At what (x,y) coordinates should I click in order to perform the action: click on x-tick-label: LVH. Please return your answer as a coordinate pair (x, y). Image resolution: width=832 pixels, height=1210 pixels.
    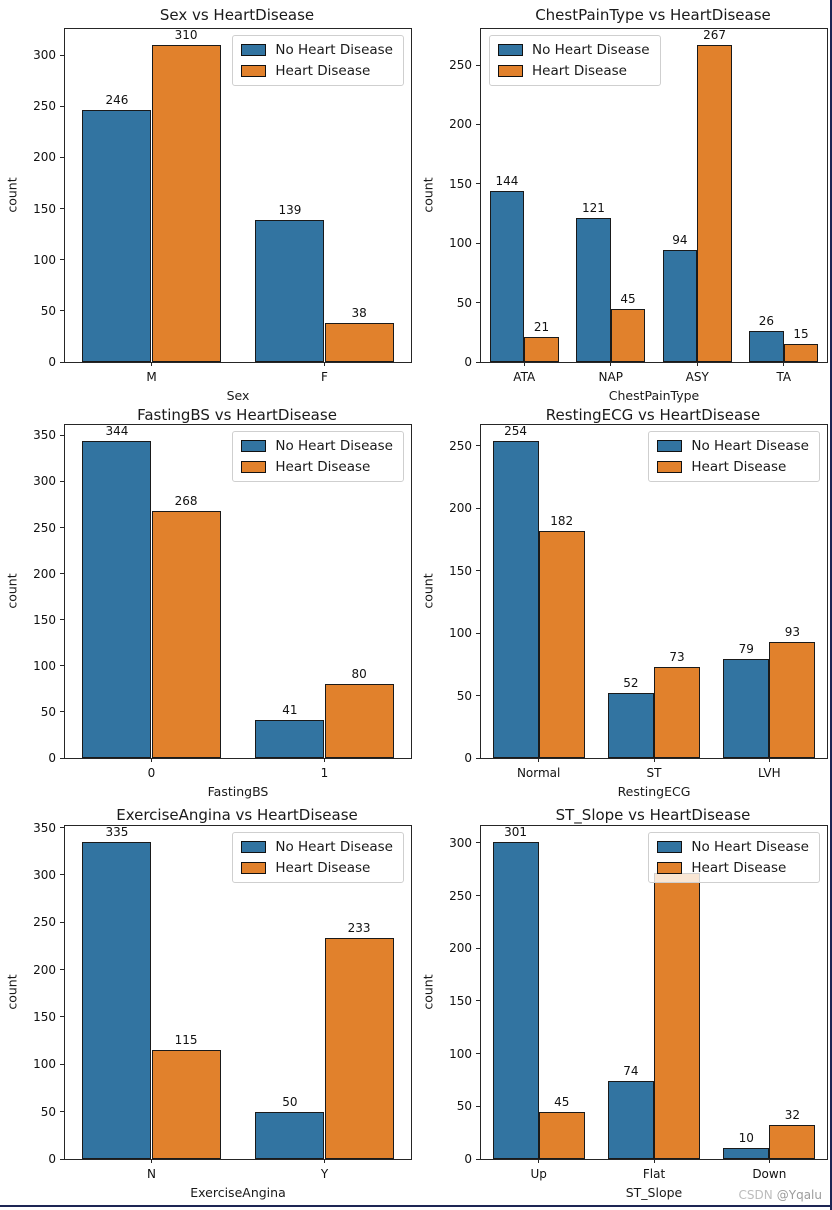
    Looking at the image, I should click on (769, 773).